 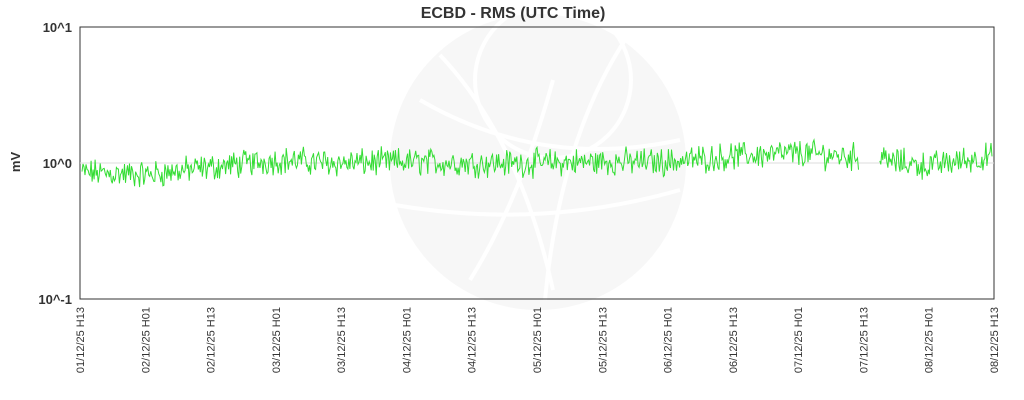 I want to click on y-axis-label: mV, so click(x=15, y=162).